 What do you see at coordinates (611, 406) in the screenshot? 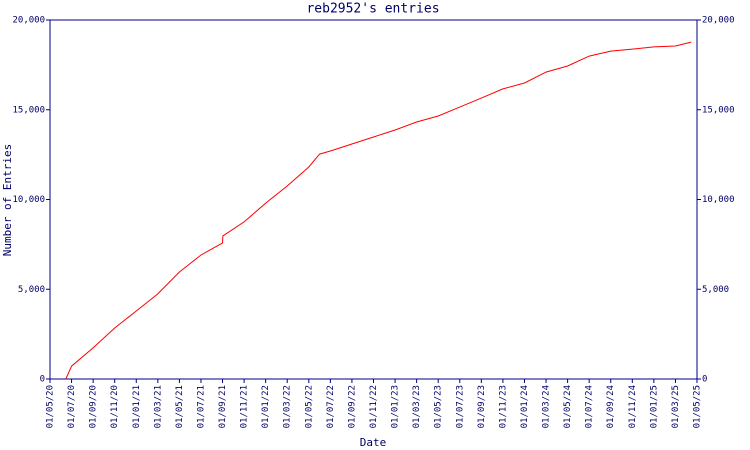
I see `x-tick-label: 01/09/24` at bounding box center [611, 406].